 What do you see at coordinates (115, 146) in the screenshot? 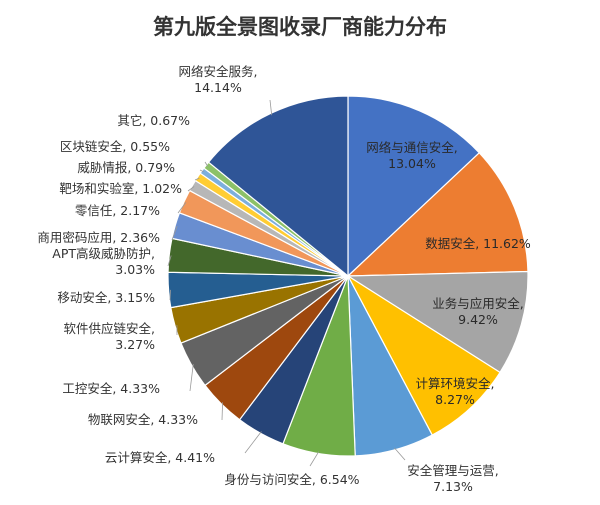
I see `slice-label: 区块链安全, 0.55%` at bounding box center [115, 146].